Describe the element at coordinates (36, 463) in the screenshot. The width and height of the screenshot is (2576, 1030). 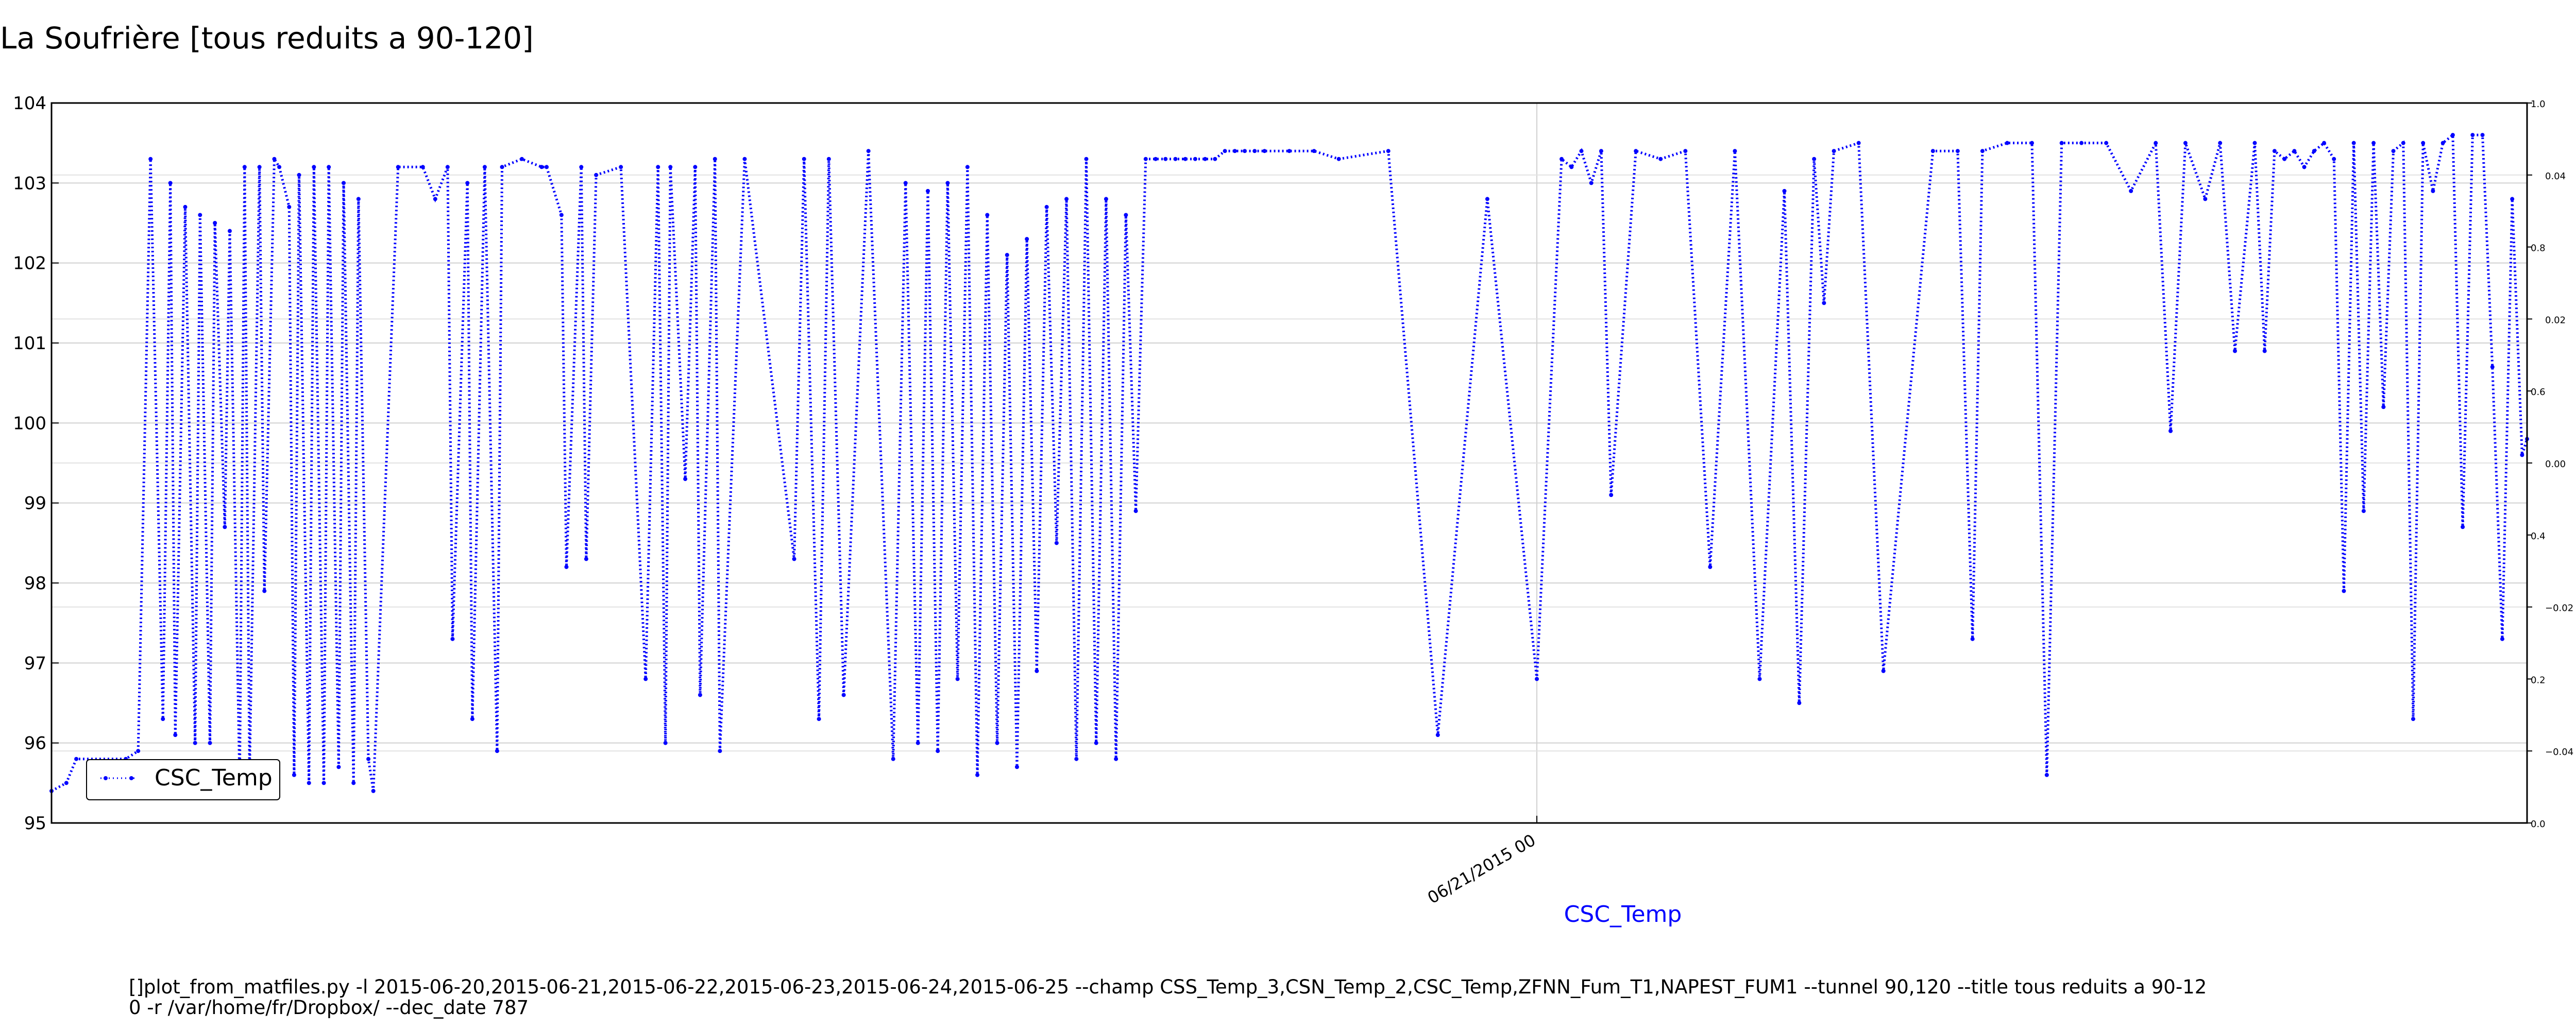
I see `y-axis-ticks: 95 96 97 98 99 100 101 102 103 104` at that location.